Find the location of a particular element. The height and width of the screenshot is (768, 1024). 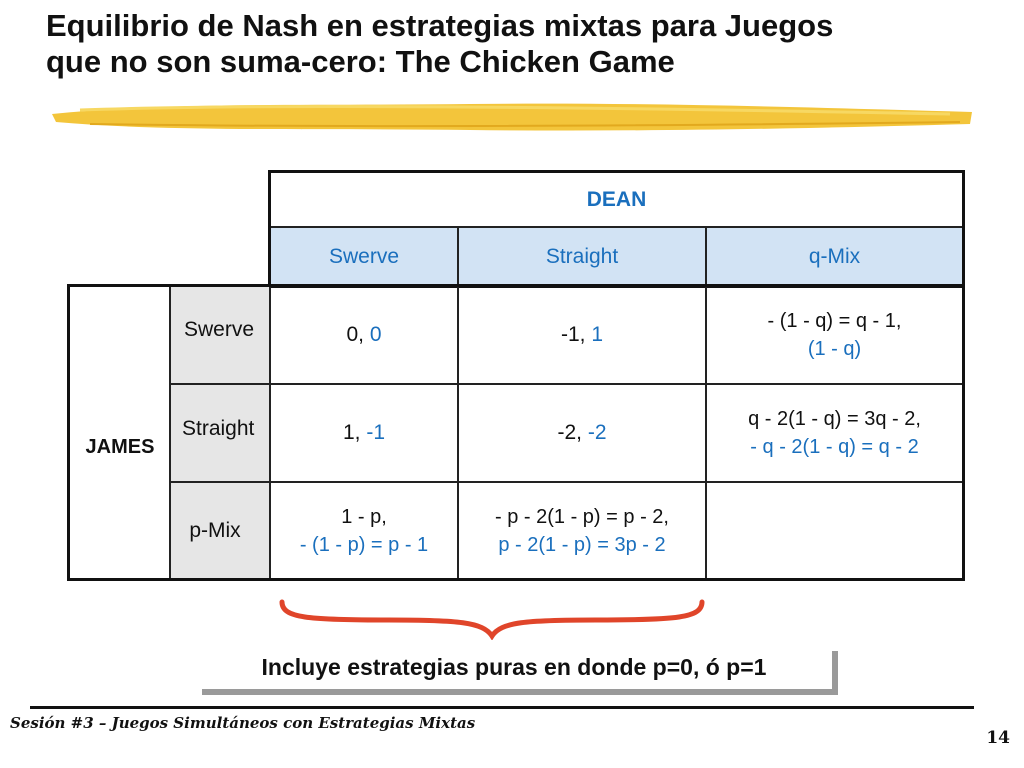

payoff-dean: 1 is located at coordinates (597, 334).